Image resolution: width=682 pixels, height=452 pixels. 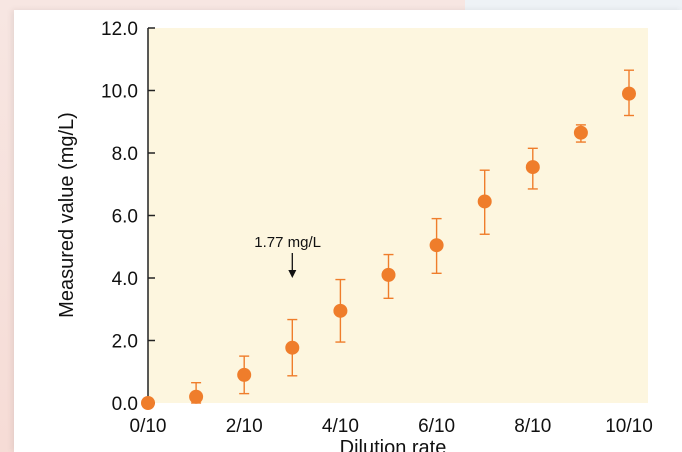 I want to click on y-tick-label: 4.0, so click(x=125, y=279).